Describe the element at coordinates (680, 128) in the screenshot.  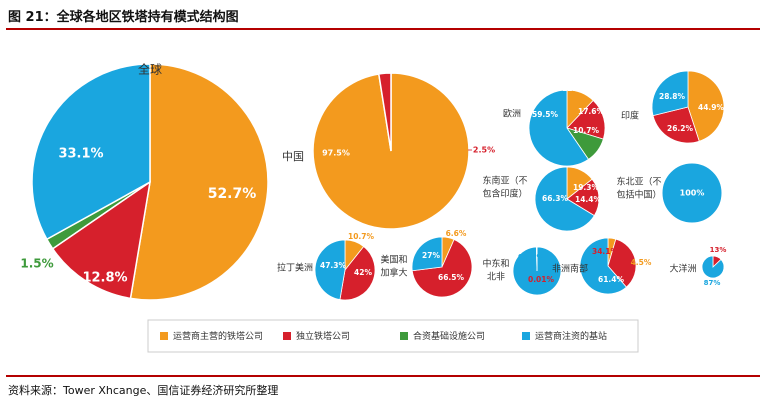
I see `data-label-india-independent: 26.2%` at that location.